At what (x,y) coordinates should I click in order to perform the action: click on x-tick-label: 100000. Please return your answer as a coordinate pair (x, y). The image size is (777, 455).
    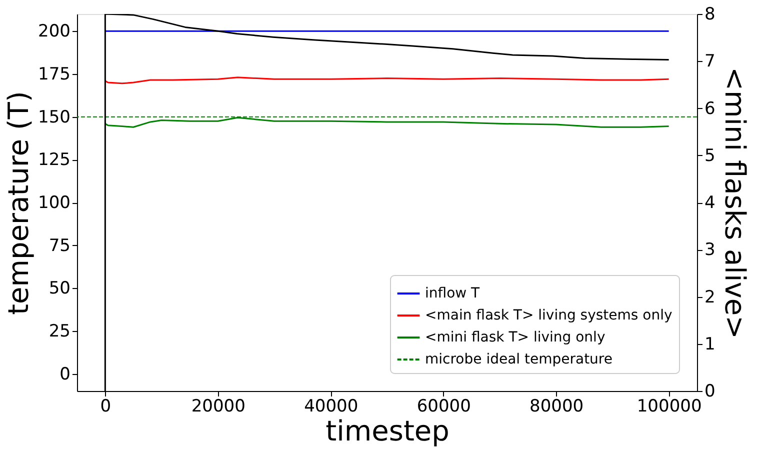
    Looking at the image, I should click on (669, 406).